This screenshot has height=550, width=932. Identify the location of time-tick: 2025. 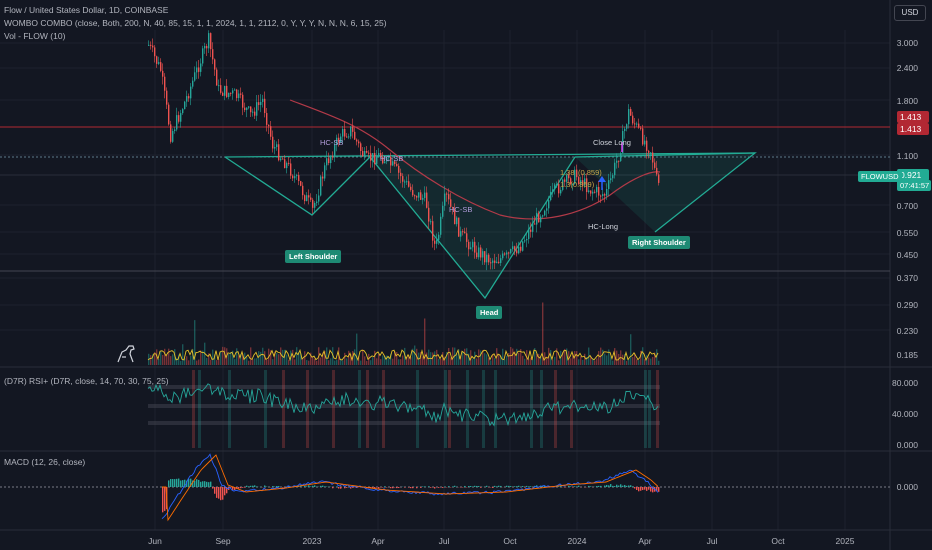
(845, 541).